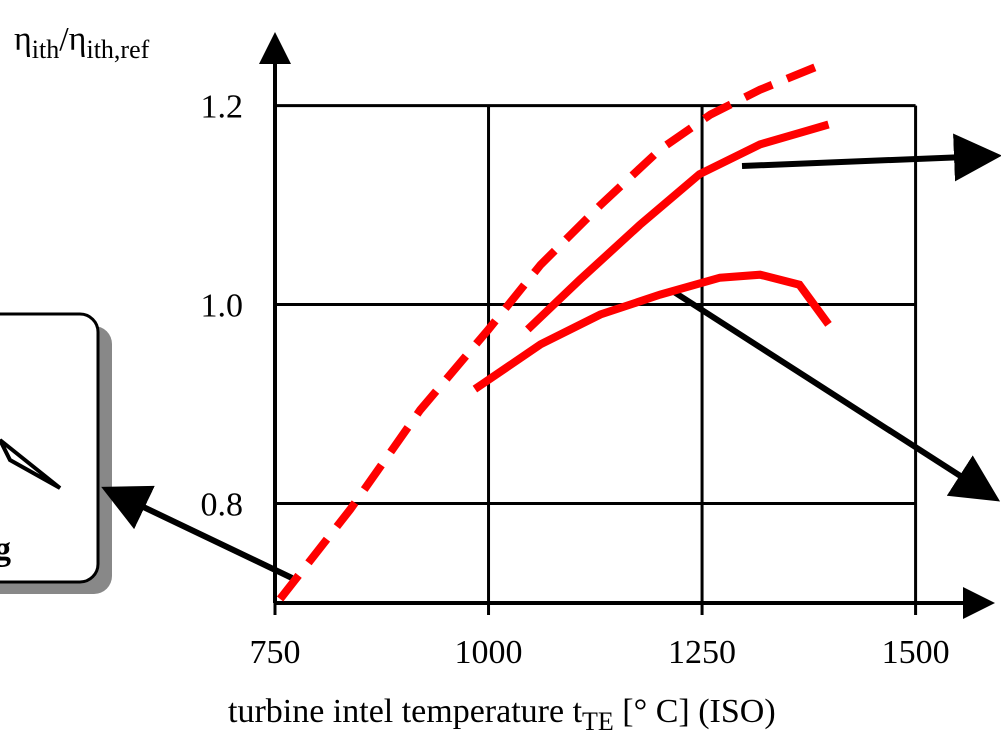 Image resolution: width=1001 pixels, height=747 pixels. What do you see at coordinates (117, 49) in the screenshot?
I see `subscript: ith,ref` at bounding box center [117, 49].